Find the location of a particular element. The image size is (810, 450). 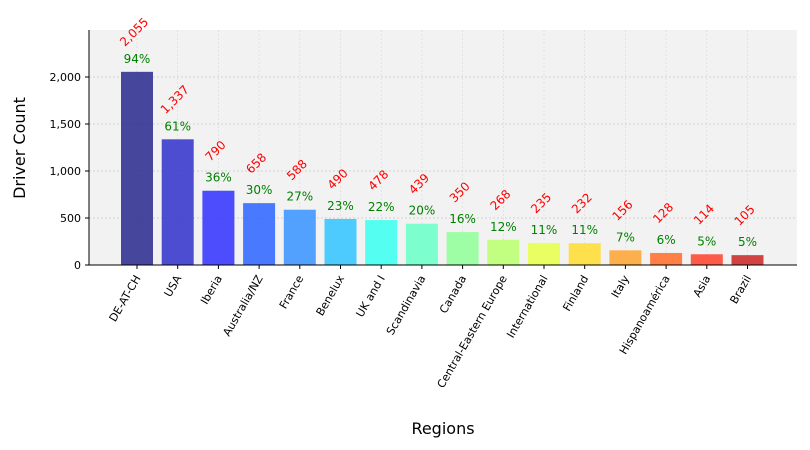

x-tick-label: Australia/NZ is located at coordinates (243, 306).